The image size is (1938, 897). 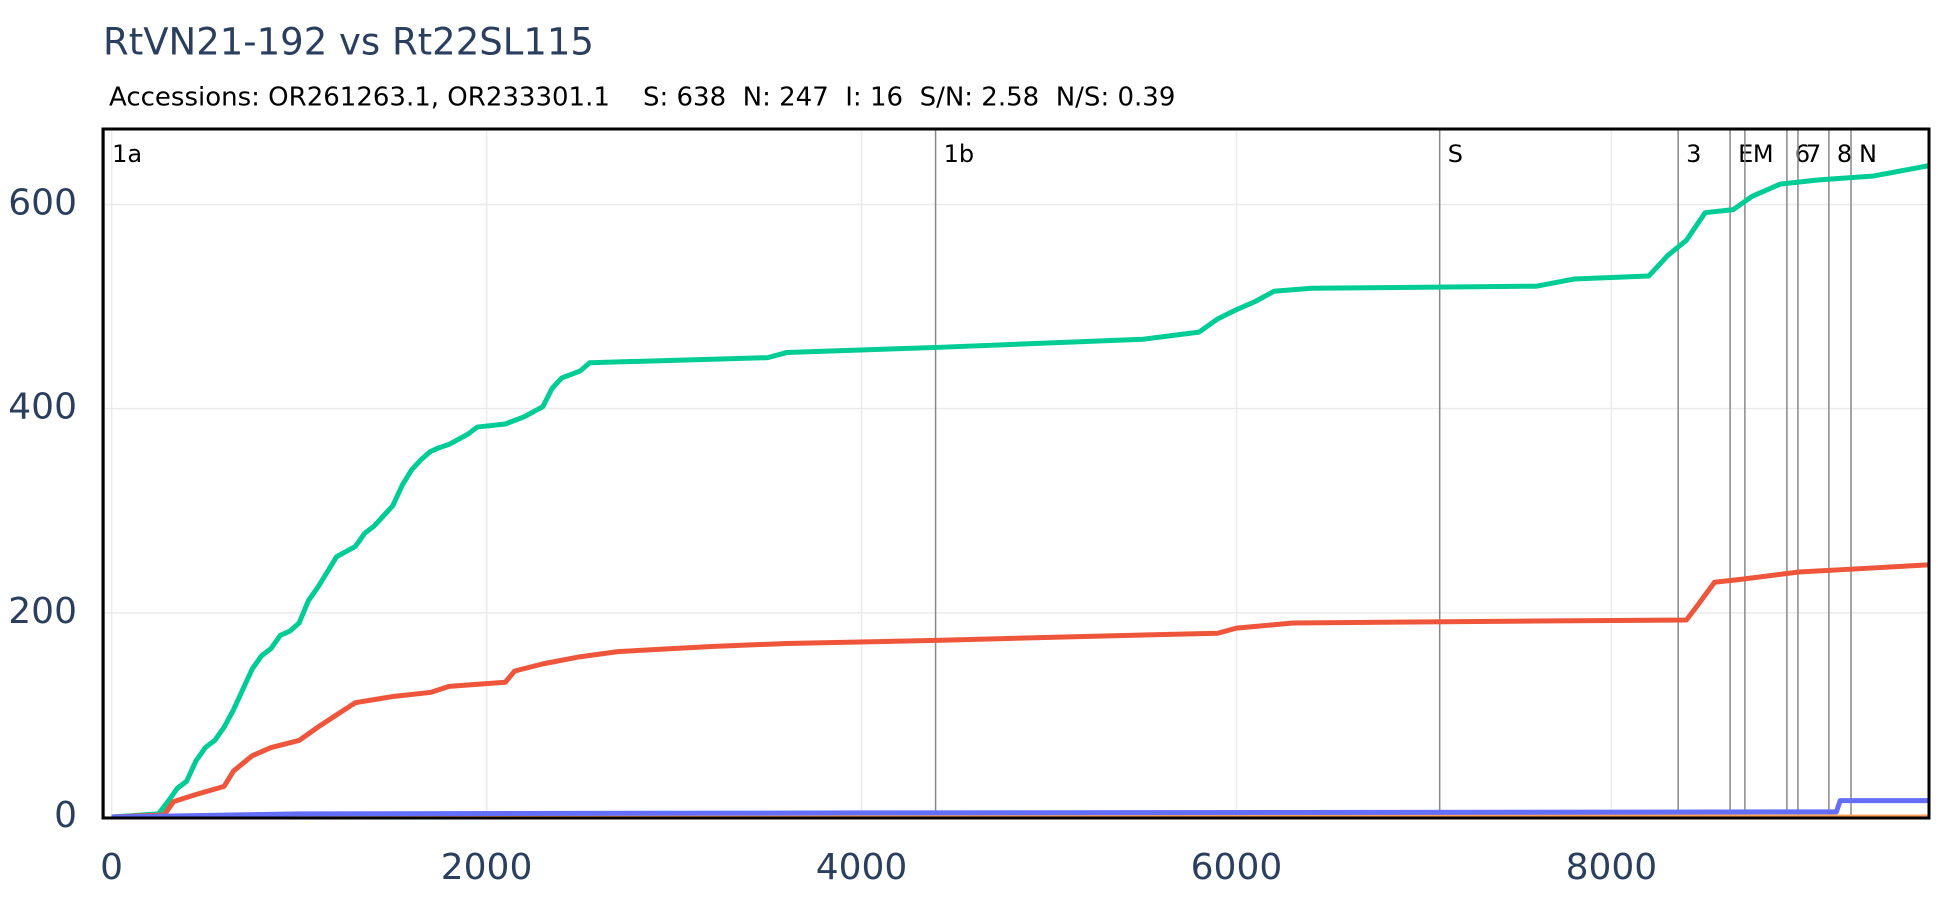 What do you see at coordinates (127, 154) in the screenshot?
I see `region-label: 1a` at bounding box center [127, 154].